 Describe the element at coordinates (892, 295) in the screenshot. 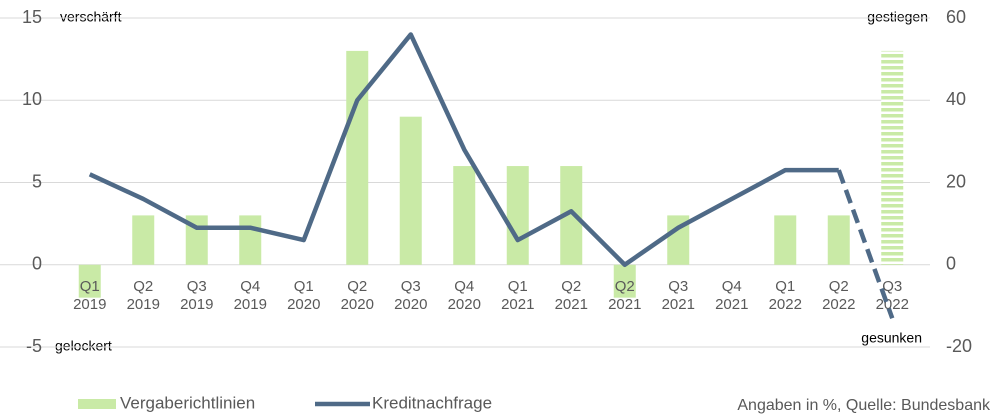

I see `x-tick-label: Q3 2022` at that location.